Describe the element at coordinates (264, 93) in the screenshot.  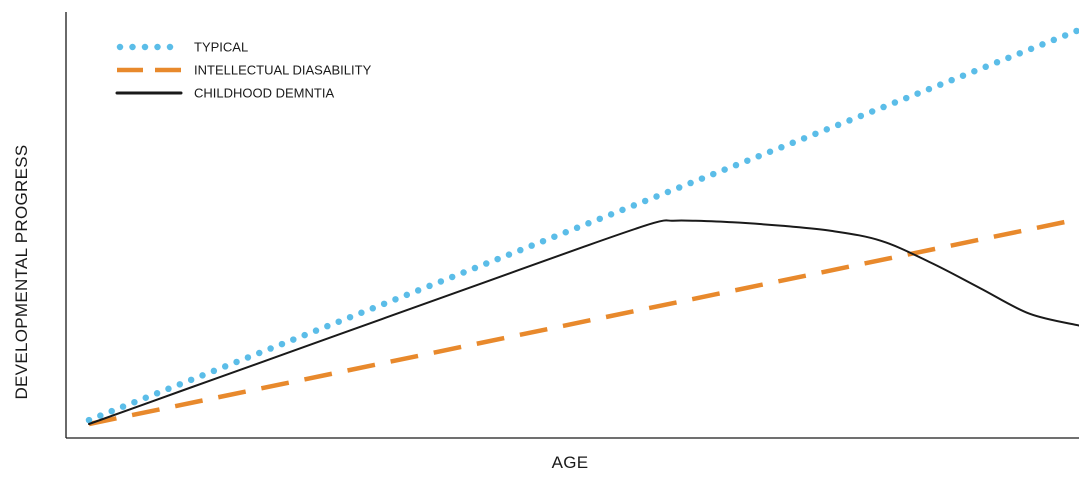
I see `legend-label: CHILDHOOD DEMNTIA` at that location.